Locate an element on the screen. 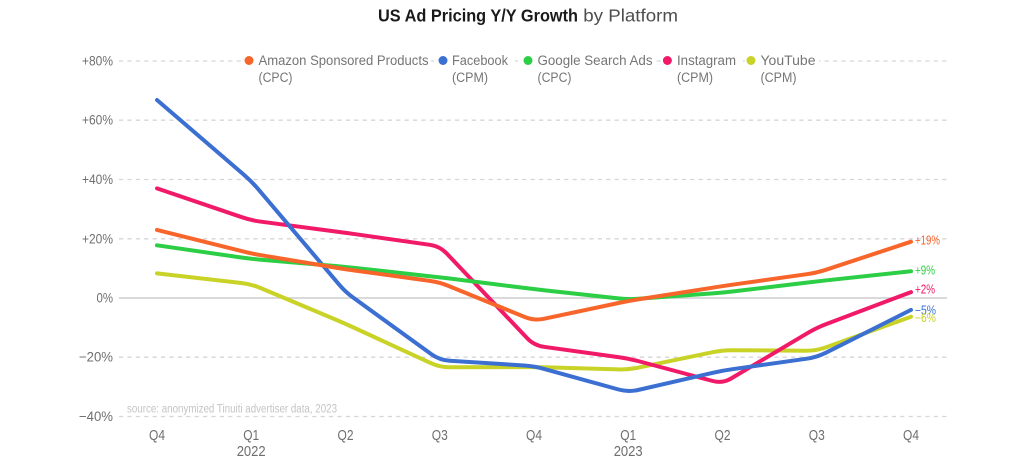  svg-text: Instagram is located at coordinates (706, 60).